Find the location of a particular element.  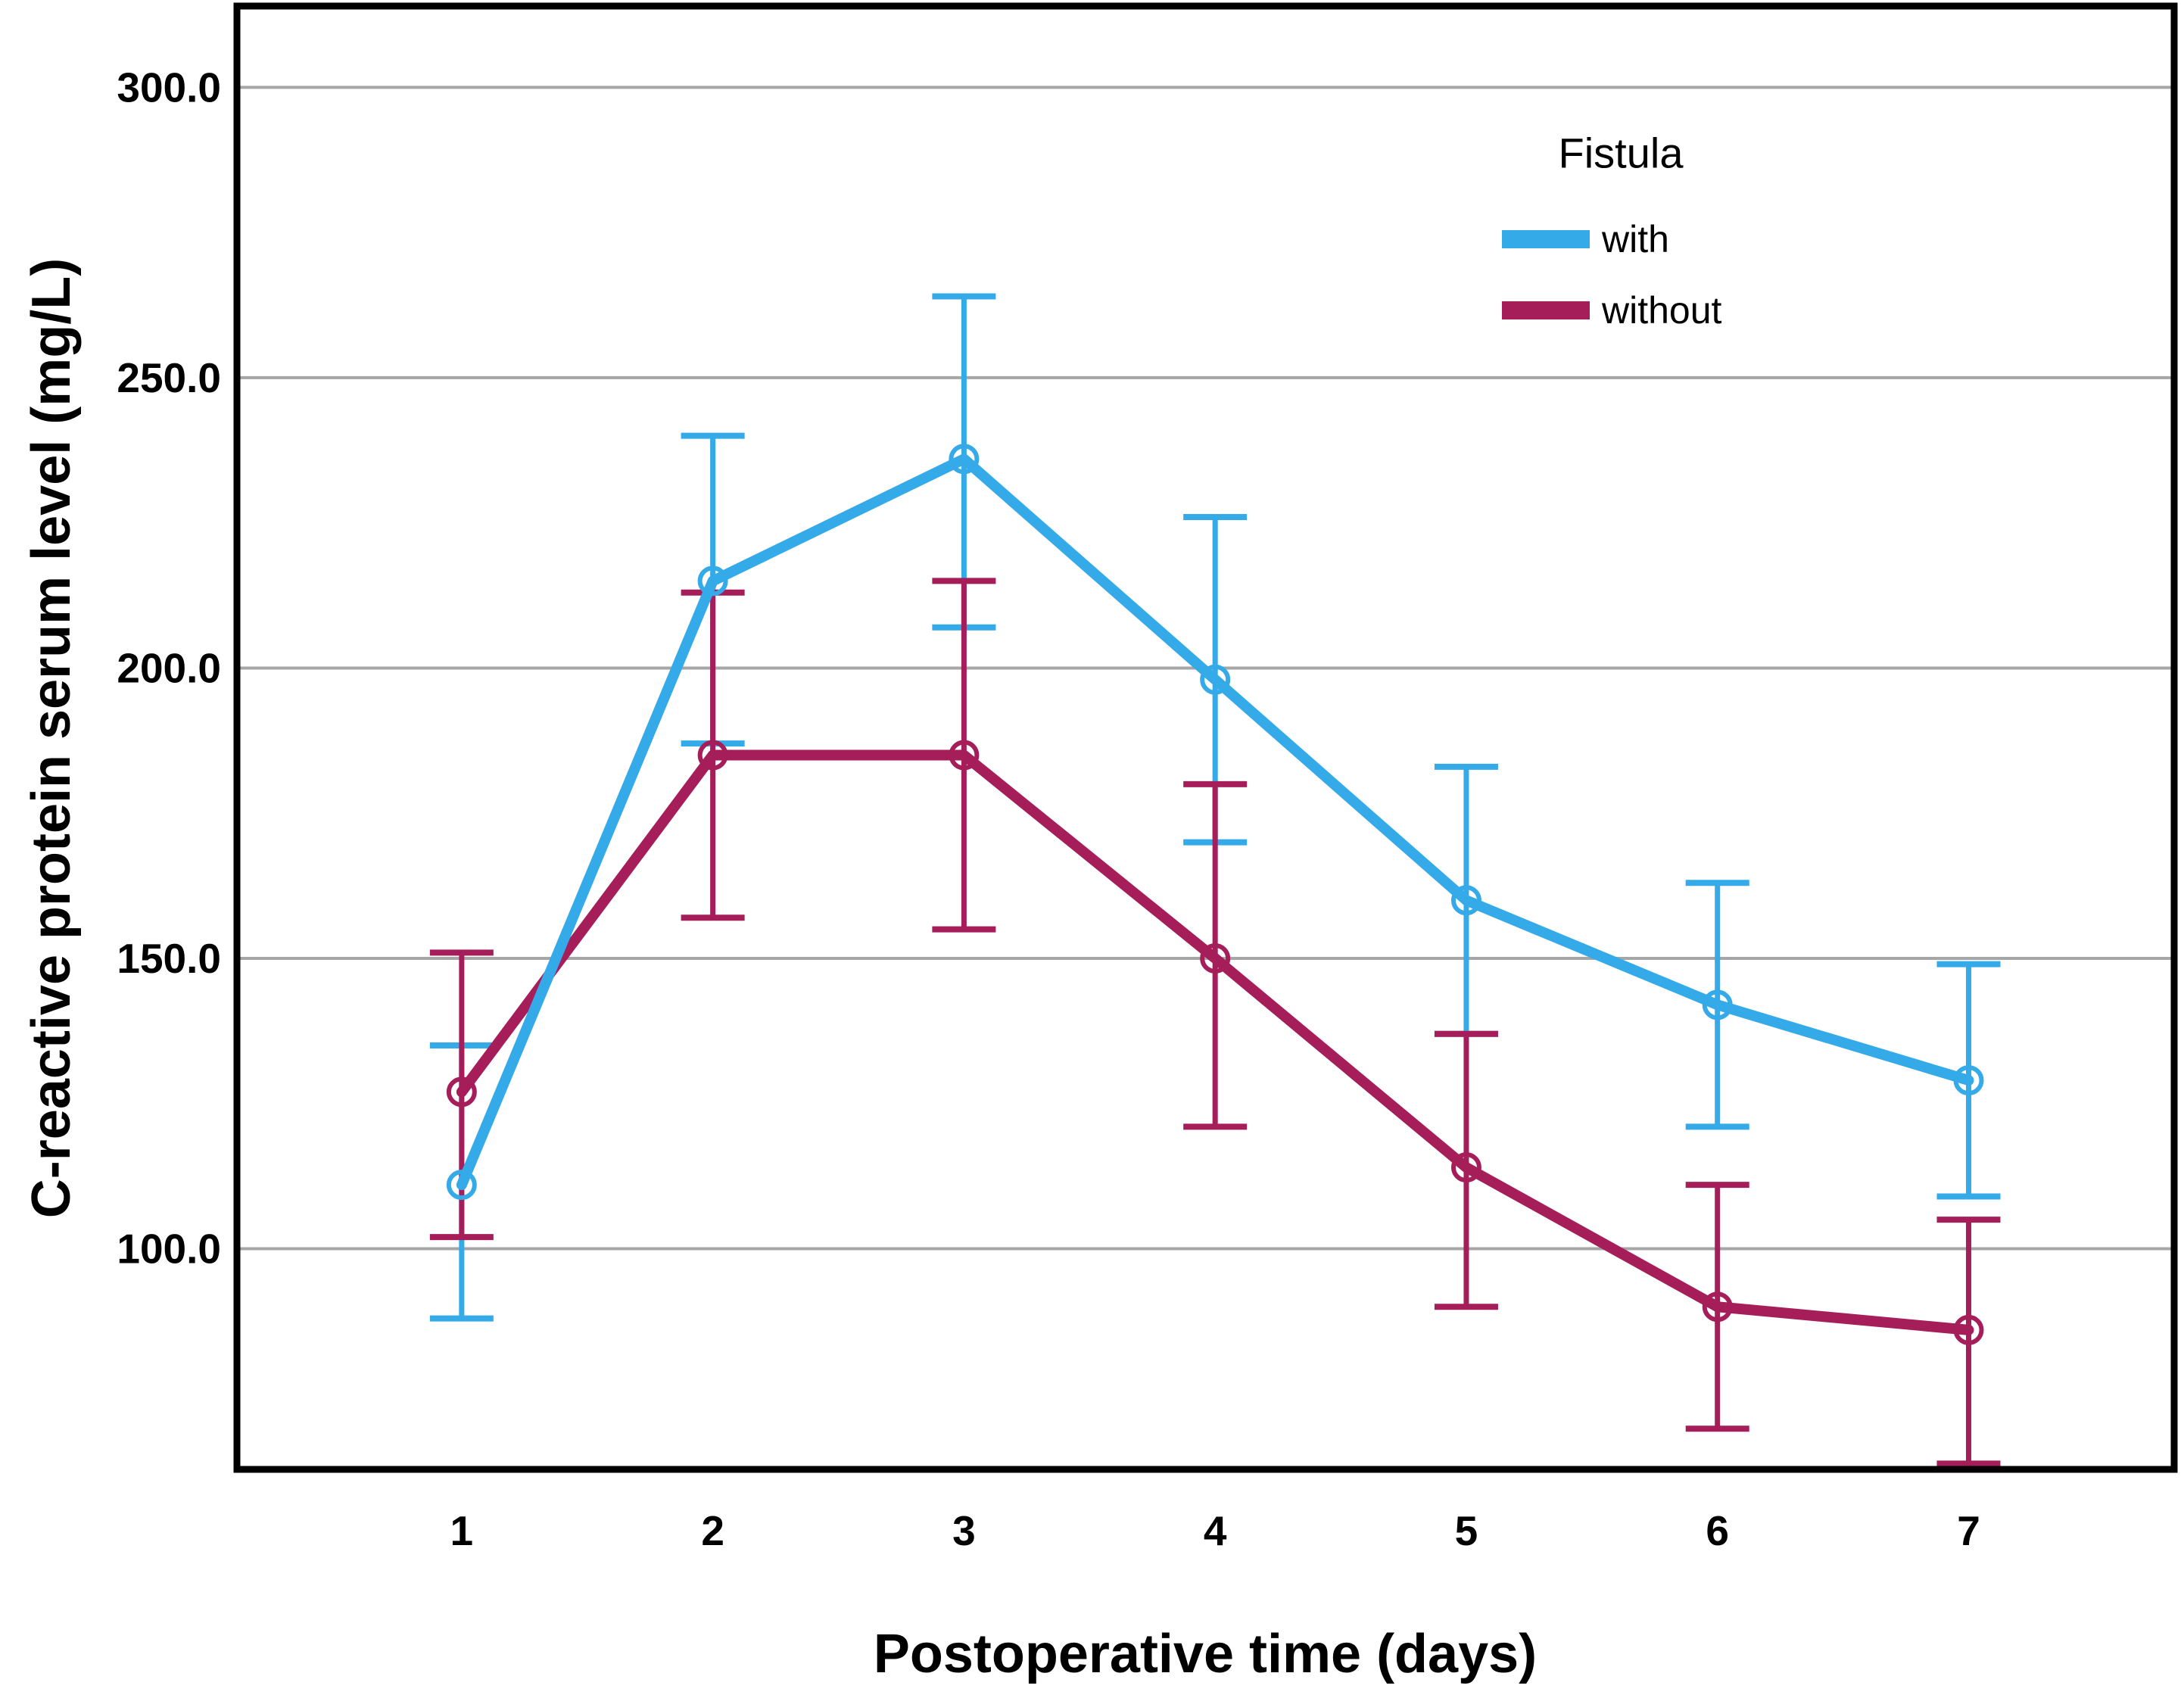

x-tick-label-6: 6 is located at coordinates (1717, 1530).